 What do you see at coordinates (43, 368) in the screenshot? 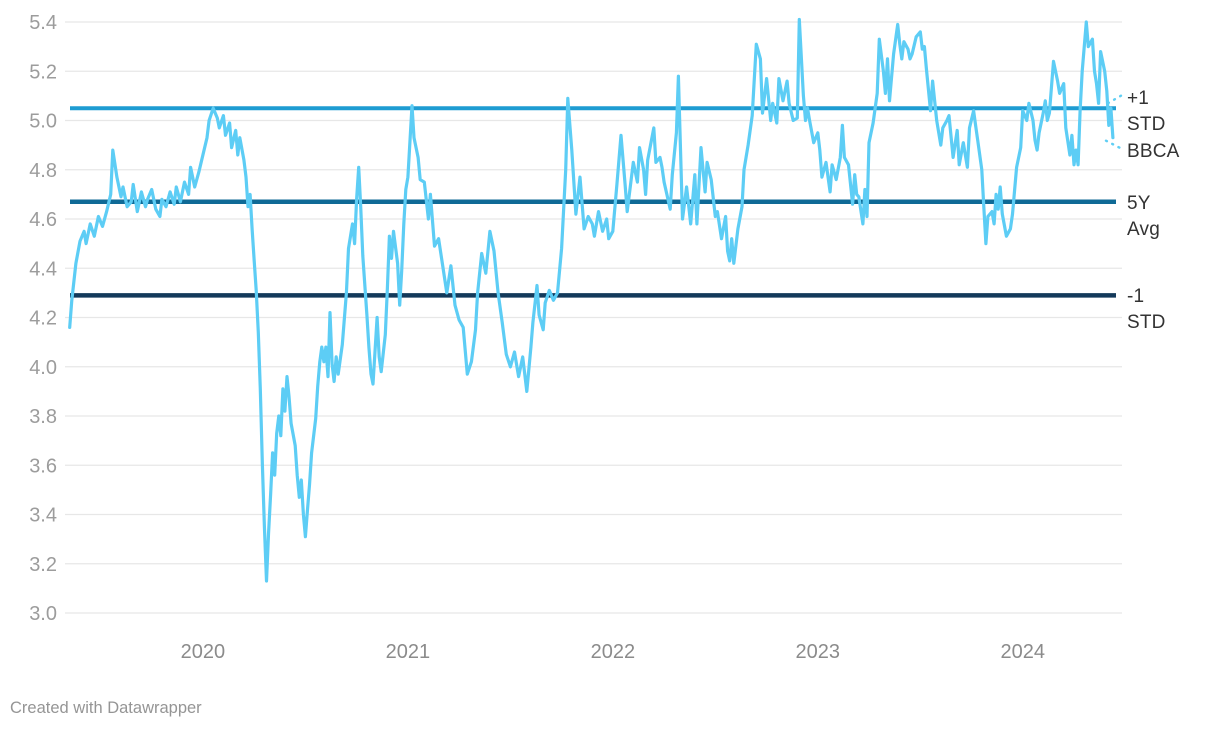
I see `y-axis-tick-label: 4.0` at bounding box center [43, 368].